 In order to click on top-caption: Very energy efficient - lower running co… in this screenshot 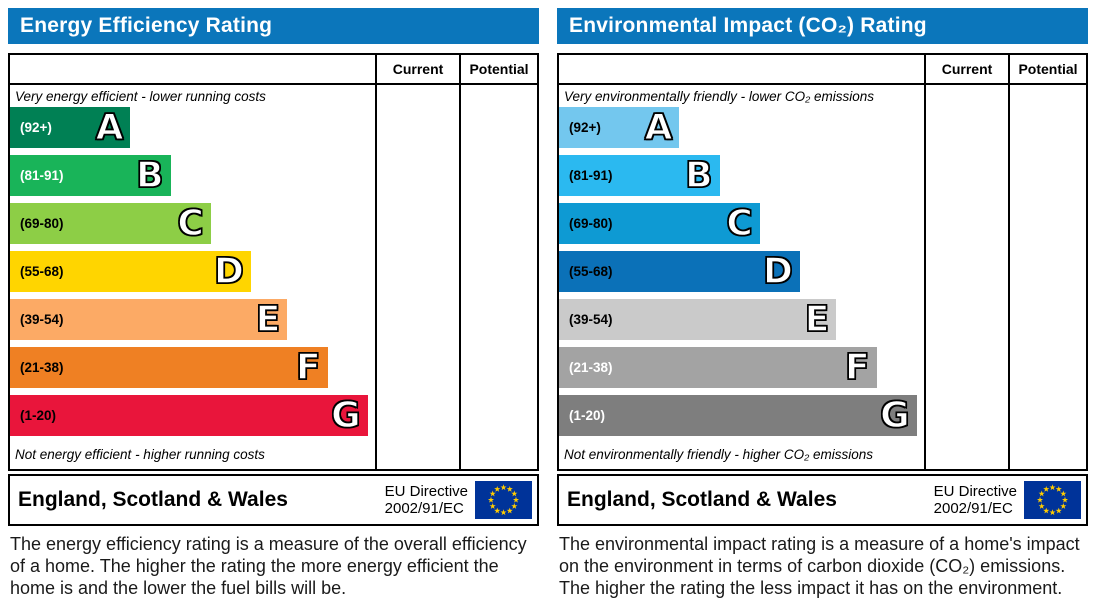, I will do `click(140, 96)`.